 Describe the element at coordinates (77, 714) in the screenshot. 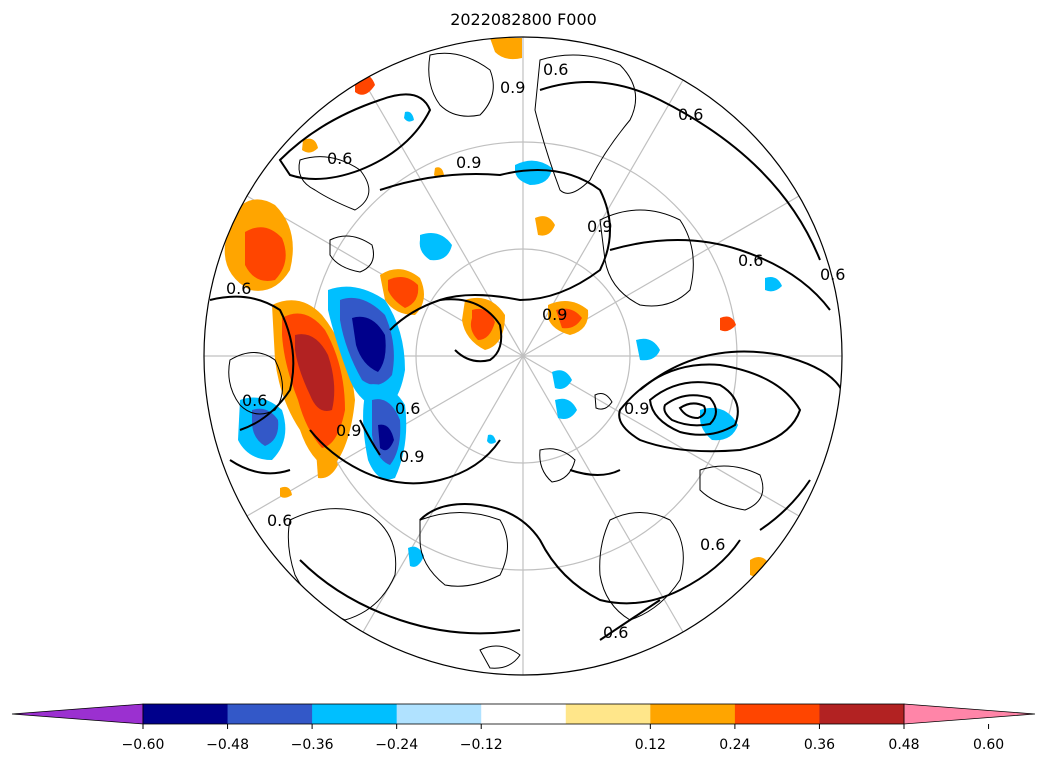

I see `colorbar-under-arrow` at that location.